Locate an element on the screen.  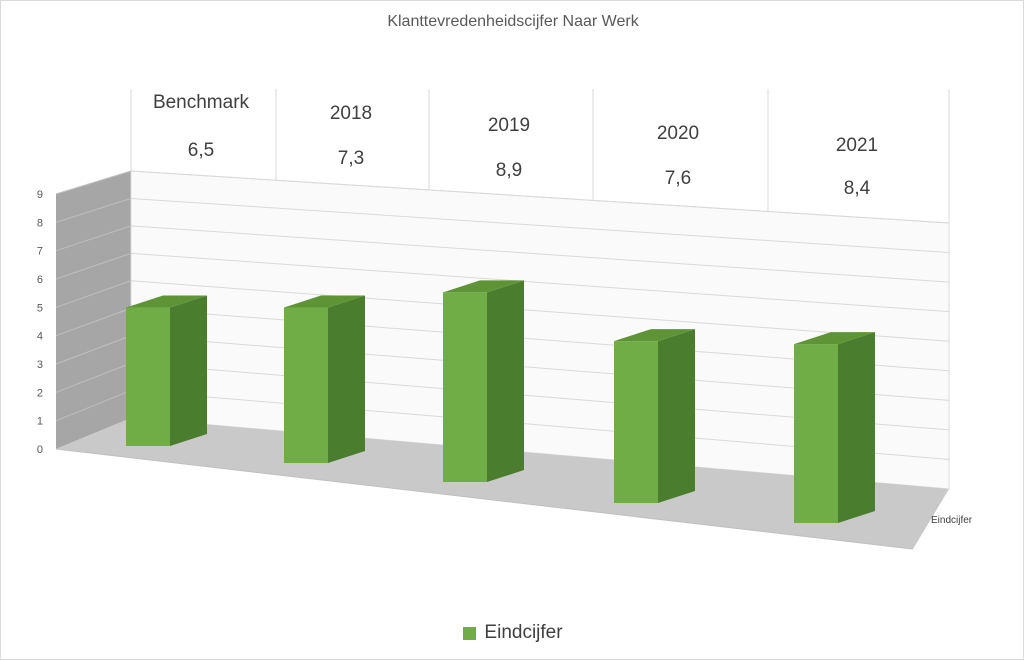
category-label: 2020 is located at coordinates (678, 133).